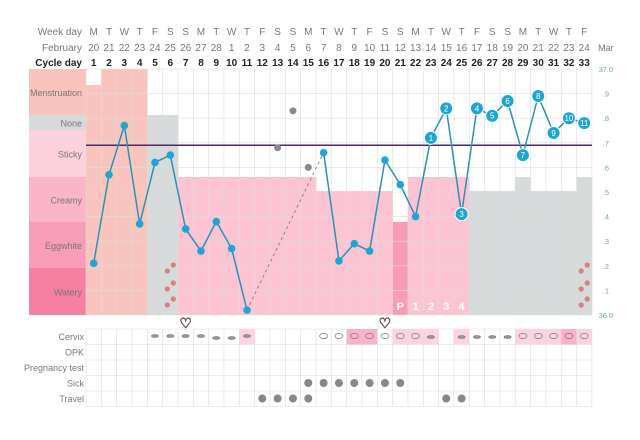  I want to click on cycle-day-label: 2, so click(109, 63).